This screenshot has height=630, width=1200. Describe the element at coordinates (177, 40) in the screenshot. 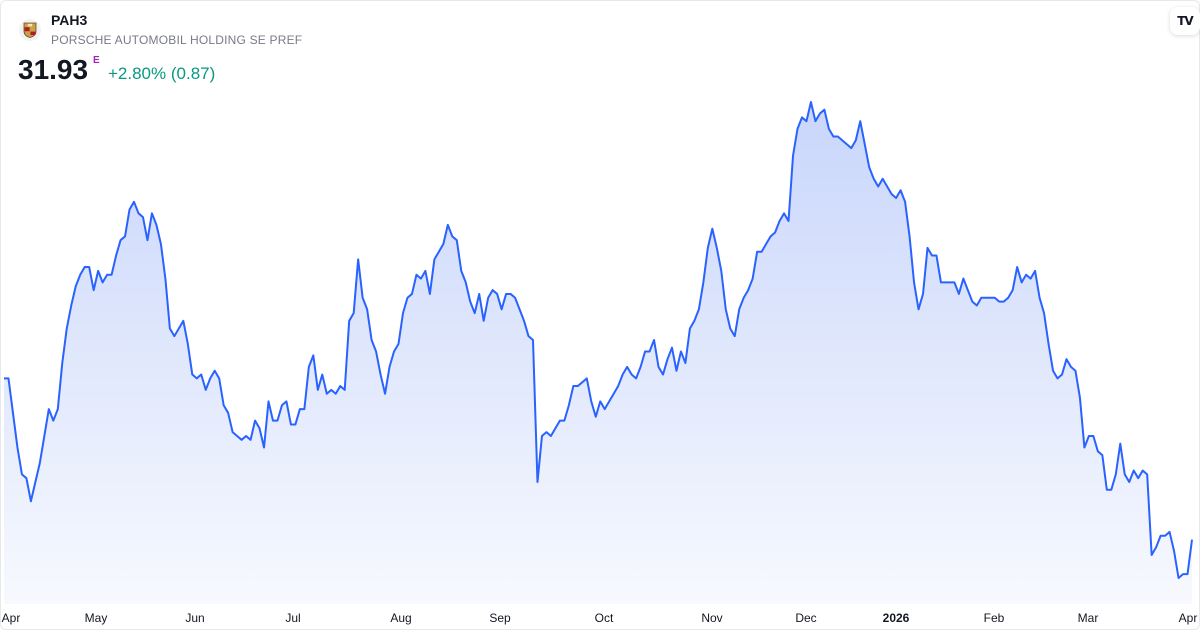

I see `company-name: PORSCHE AUTOMOBIL HOLDING SE PREF` at that location.